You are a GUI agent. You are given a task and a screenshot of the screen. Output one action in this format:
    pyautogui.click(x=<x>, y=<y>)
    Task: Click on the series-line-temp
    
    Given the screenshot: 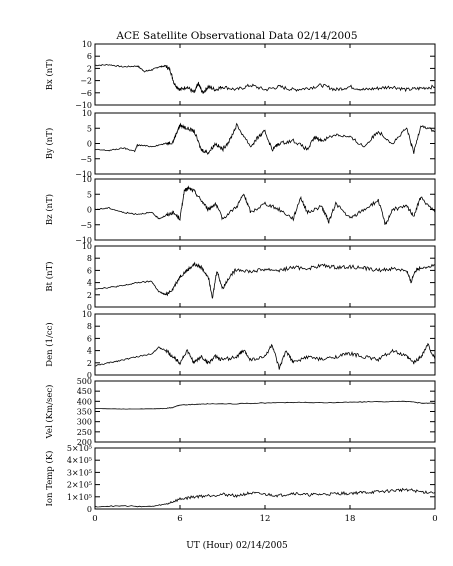 What is the action you would take?
    pyautogui.click(x=265, y=497)
    